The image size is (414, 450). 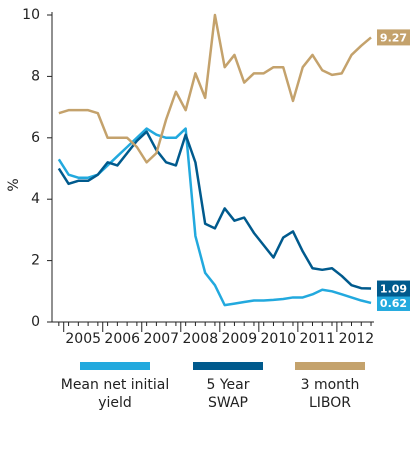 What do you see at coordinates (83, 339) in the screenshot?
I see `x-tick-label: 2005` at bounding box center [83, 339].